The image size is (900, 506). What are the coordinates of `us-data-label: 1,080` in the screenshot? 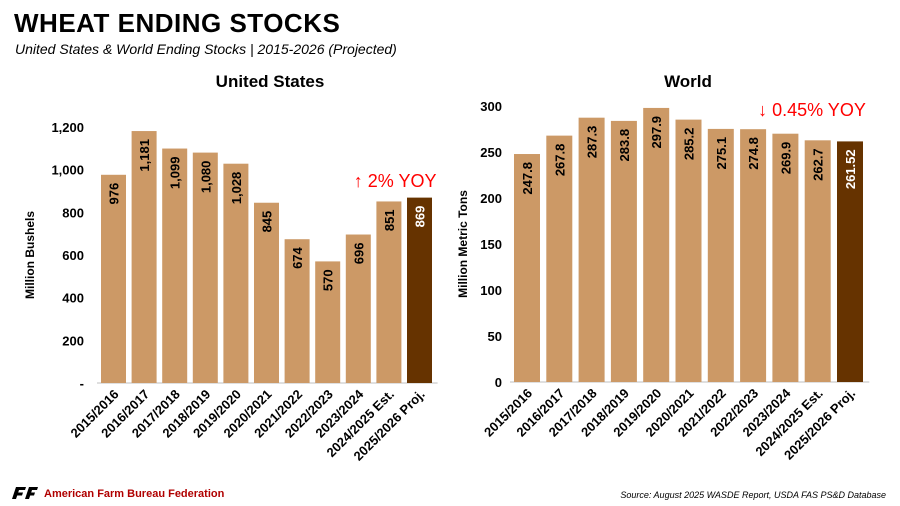 It's located at (205, 177).